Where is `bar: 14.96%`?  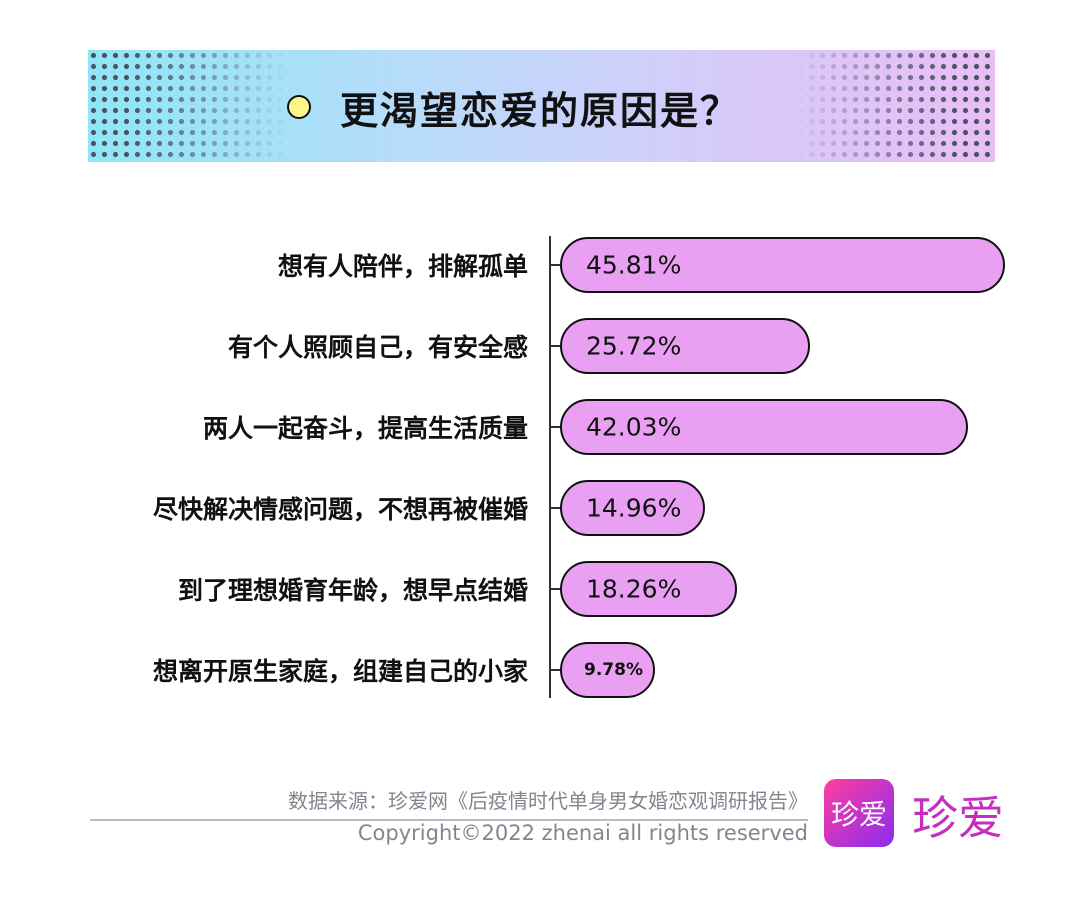 bar: 14.96% is located at coordinates (633, 508).